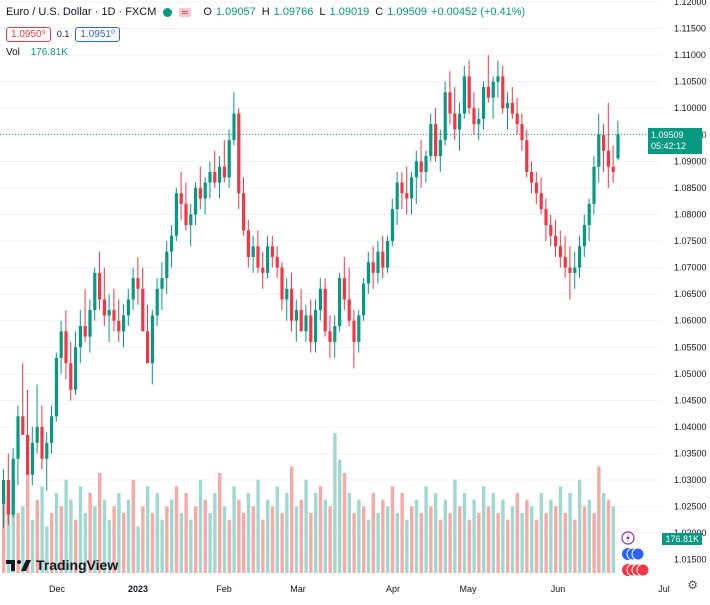  Describe the element at coordinates (28, 34) in the screenshot. I see `sell-button: 1.0950⁹` at that location.